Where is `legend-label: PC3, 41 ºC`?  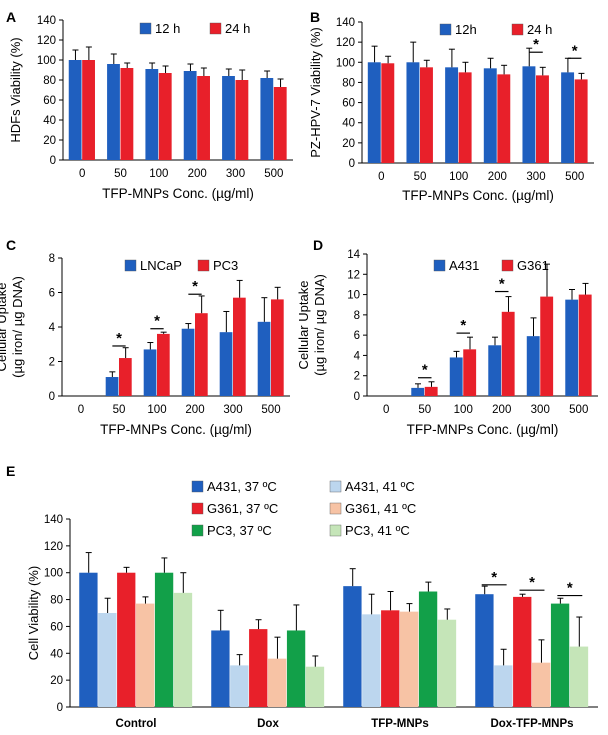
legend-label: PC3, 41 ºC is located at coordinates (377, 530).